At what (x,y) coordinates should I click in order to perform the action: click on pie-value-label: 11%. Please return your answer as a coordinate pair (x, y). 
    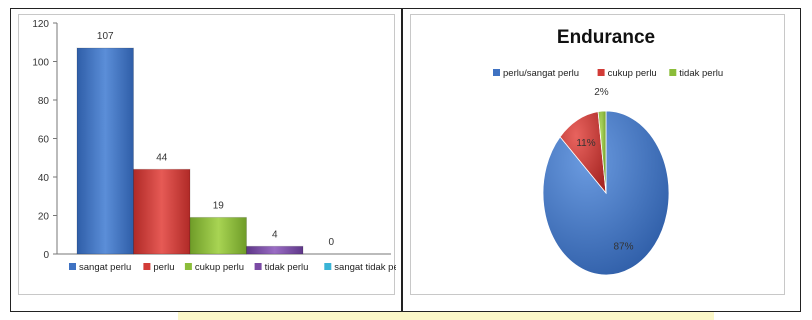
    Looking at the image, I should click on (585, 143).